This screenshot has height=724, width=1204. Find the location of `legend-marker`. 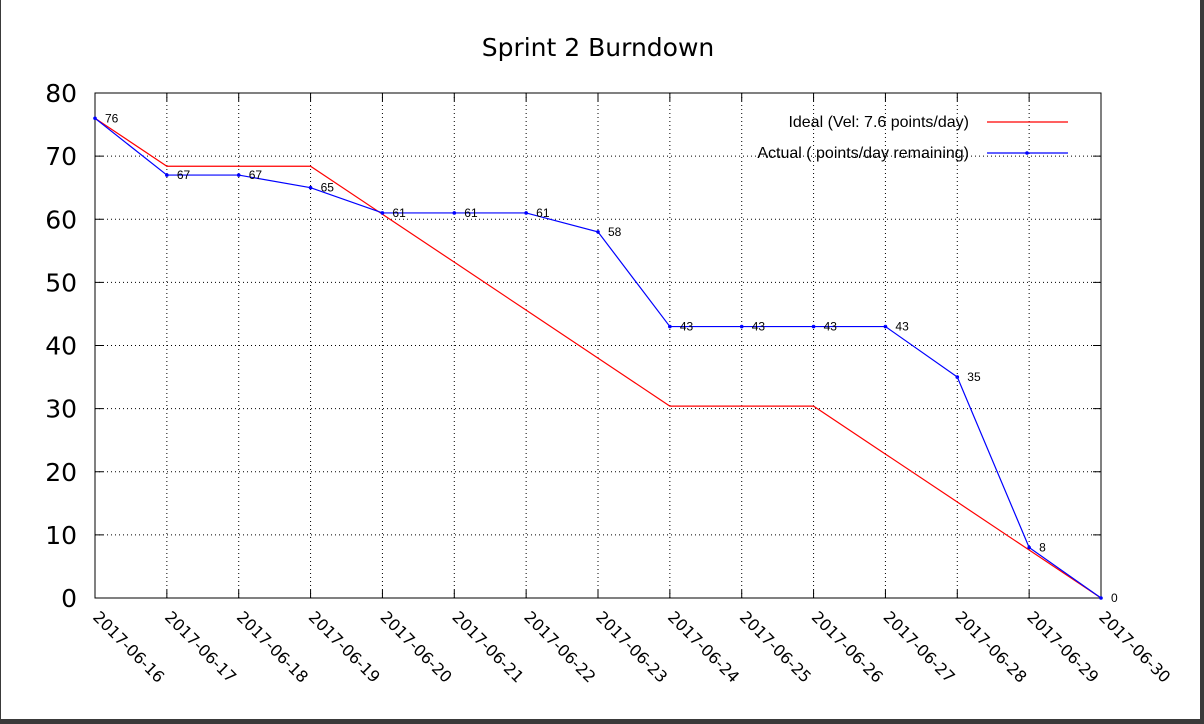

legend-marker is located at coordinates (1027, 153).